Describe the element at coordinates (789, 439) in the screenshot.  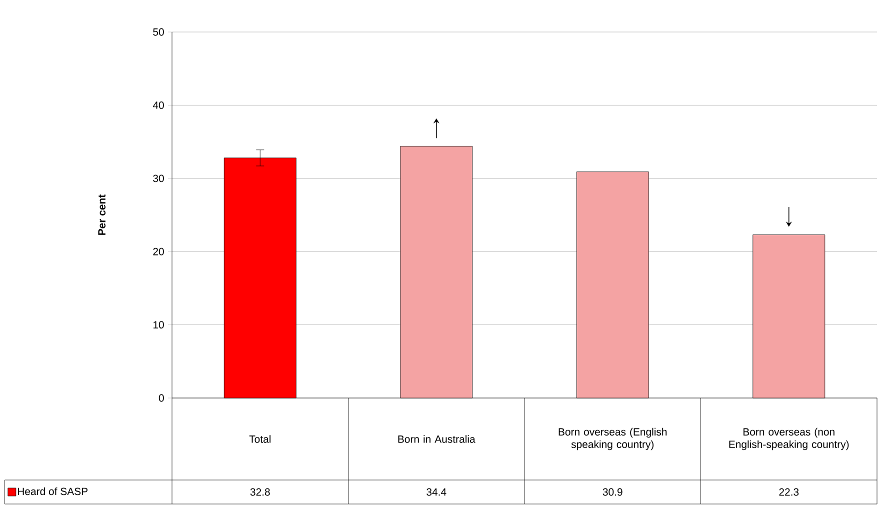
I see `x-tick-label: Born overseas (non English-speaking country)` at that location.